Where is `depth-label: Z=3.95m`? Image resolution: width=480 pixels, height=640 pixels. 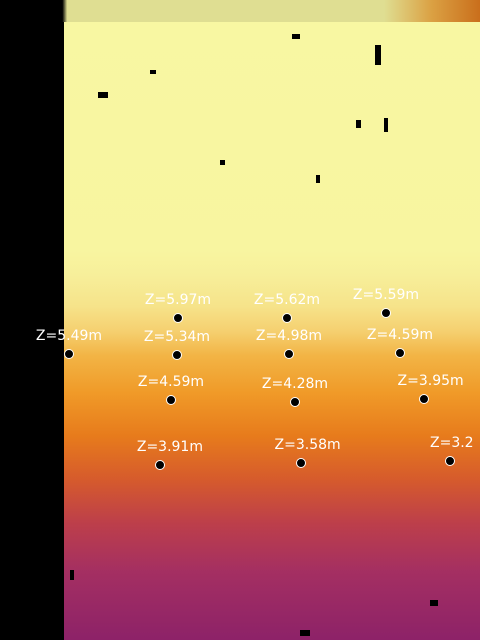 depth-label: Z=3.95m is located at coordinates (430, 381).